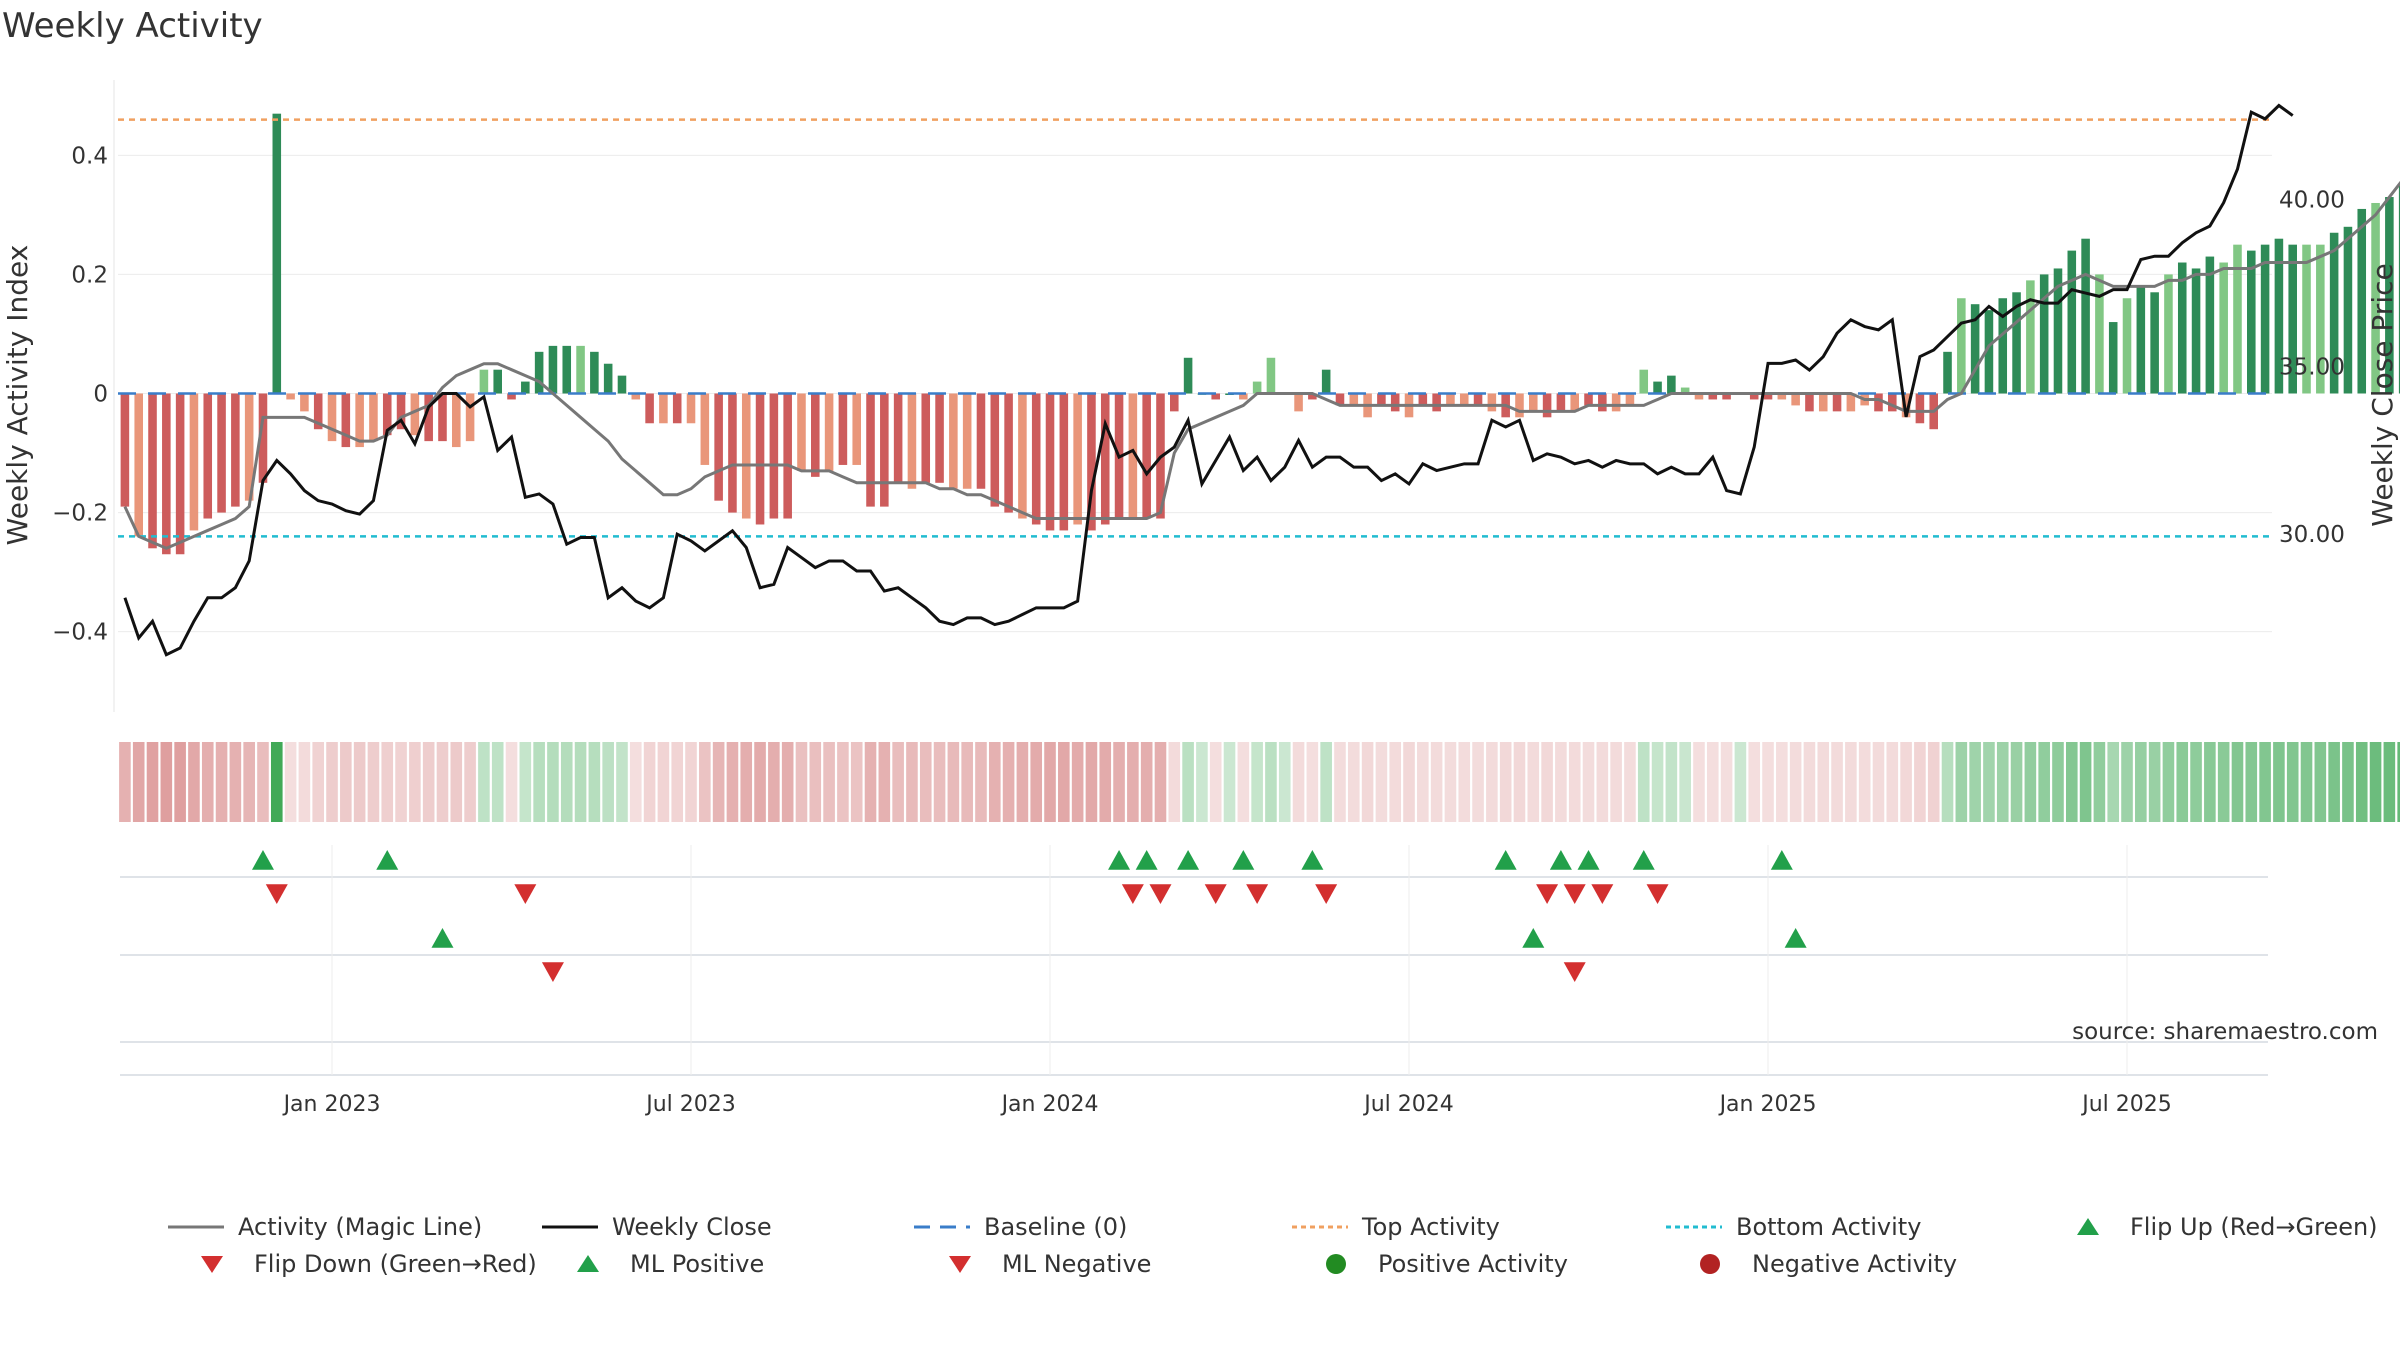  Describe the element at coordinates (1574, 972) in the screenshot. I see `ml-negative-marker` at that location.